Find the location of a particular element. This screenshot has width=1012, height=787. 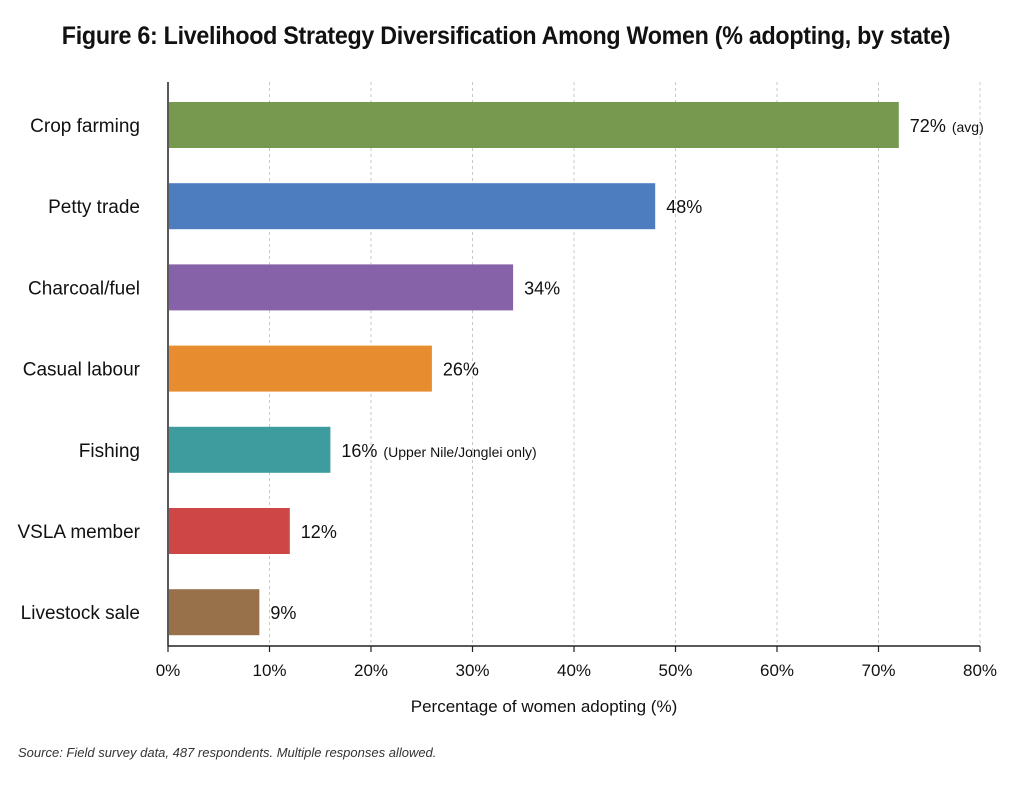

value-label: 72% (avg) is located at coordinates (947, 126).